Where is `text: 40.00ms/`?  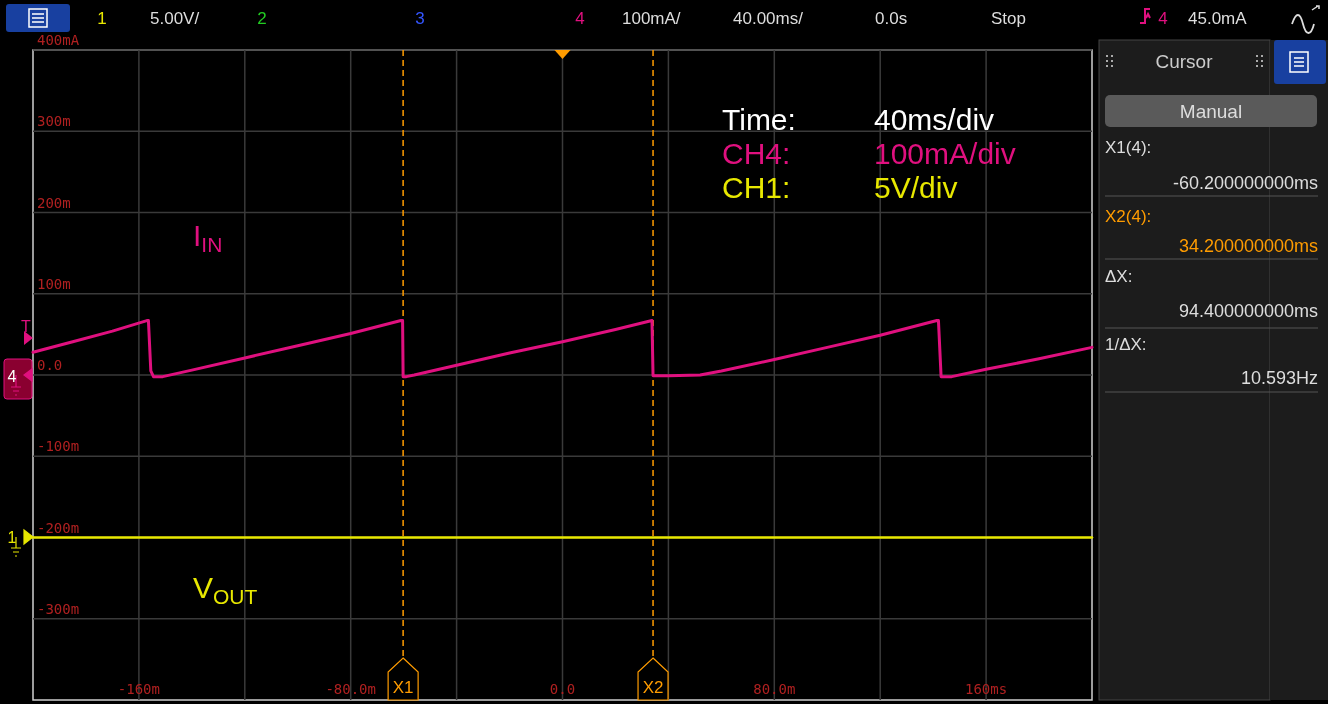 text: 40.00ms/ is located at coordinates (768, 18).